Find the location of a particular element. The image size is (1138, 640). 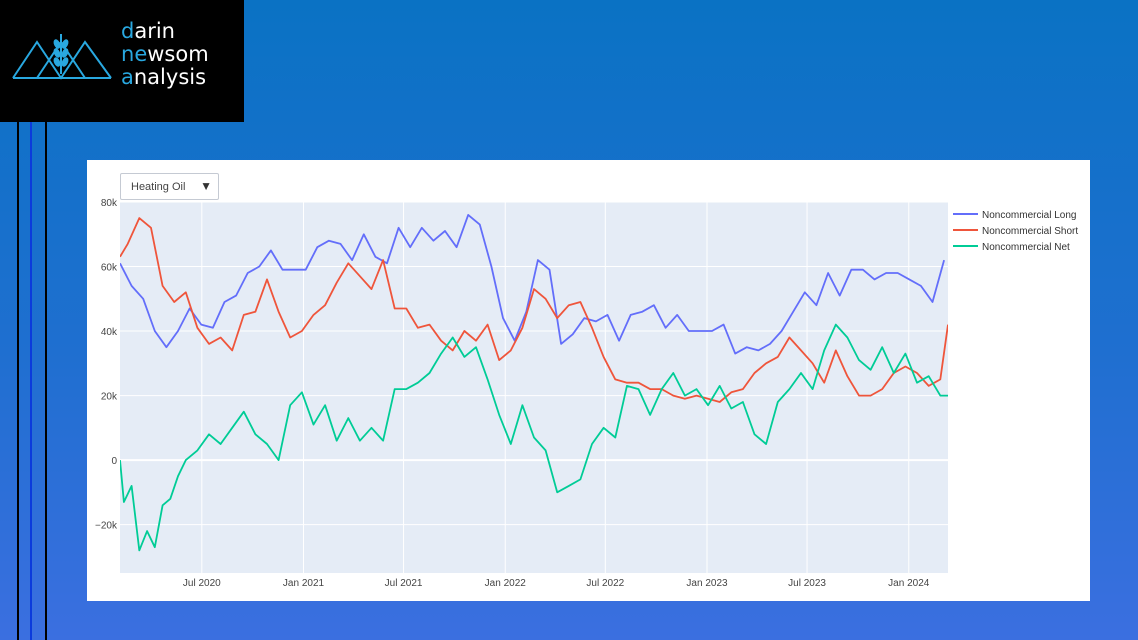

legend-label: Noncommercial Long is located at coordinates (1029, 215).